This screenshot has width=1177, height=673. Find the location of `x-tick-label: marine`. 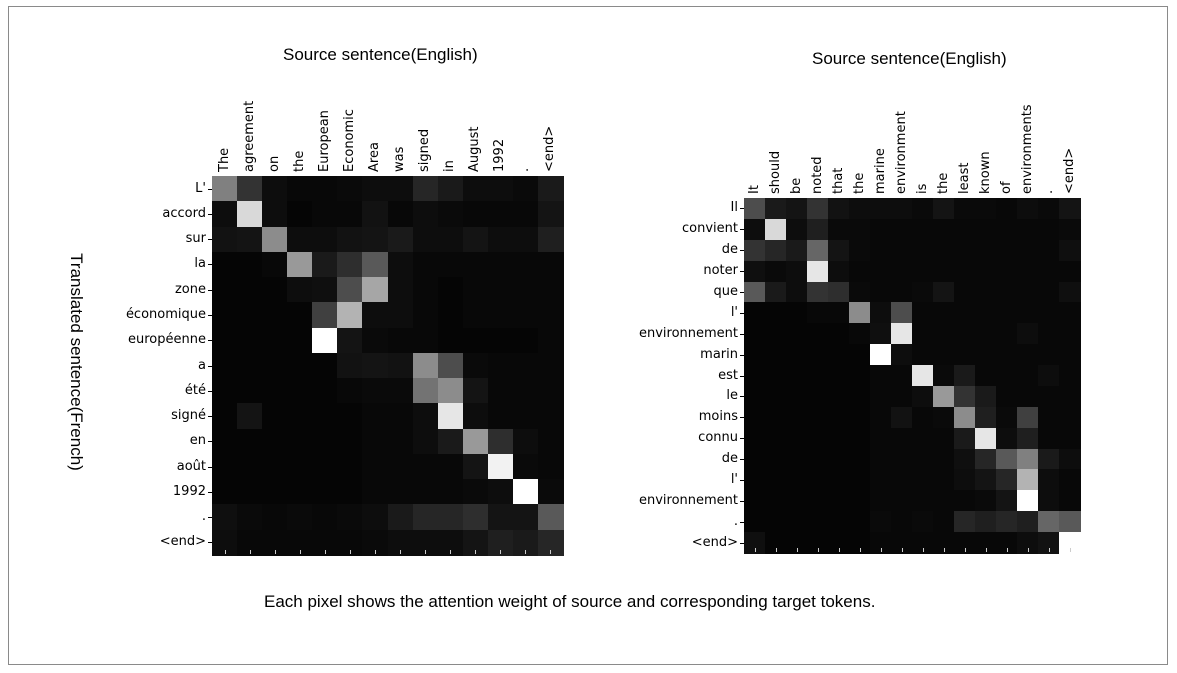

x-tick-label: marine is located at coordinates (880, 171).